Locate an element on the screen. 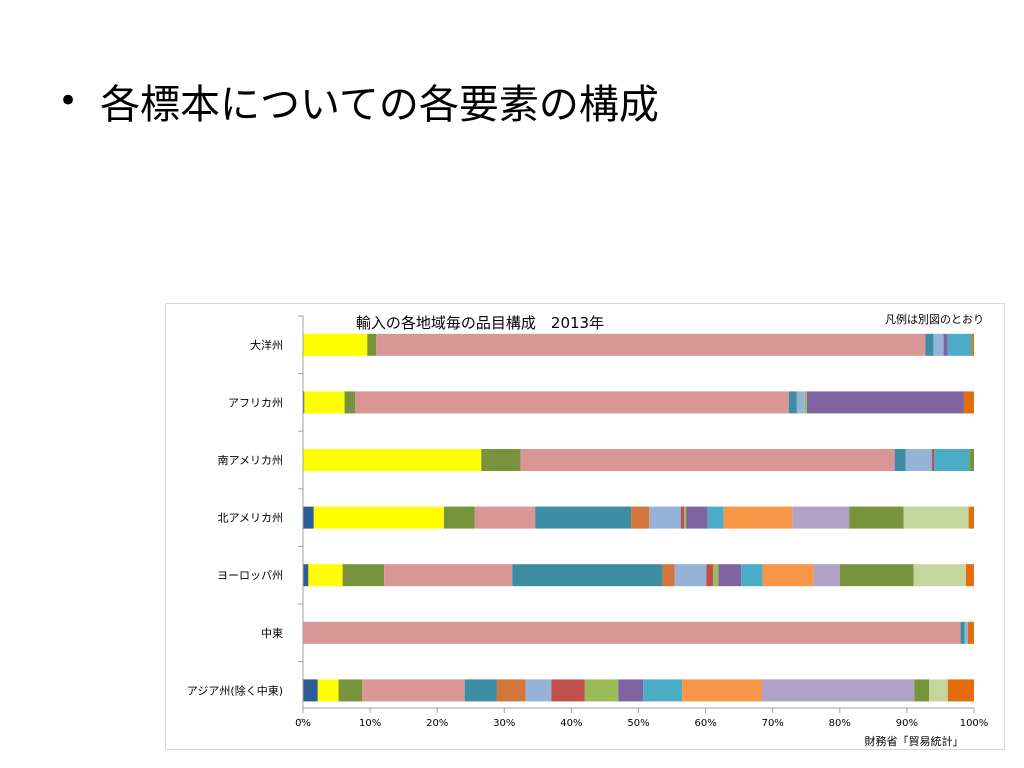  slide-title: • 各標本についての各要素の構成 is located at coordinates (358, 101).